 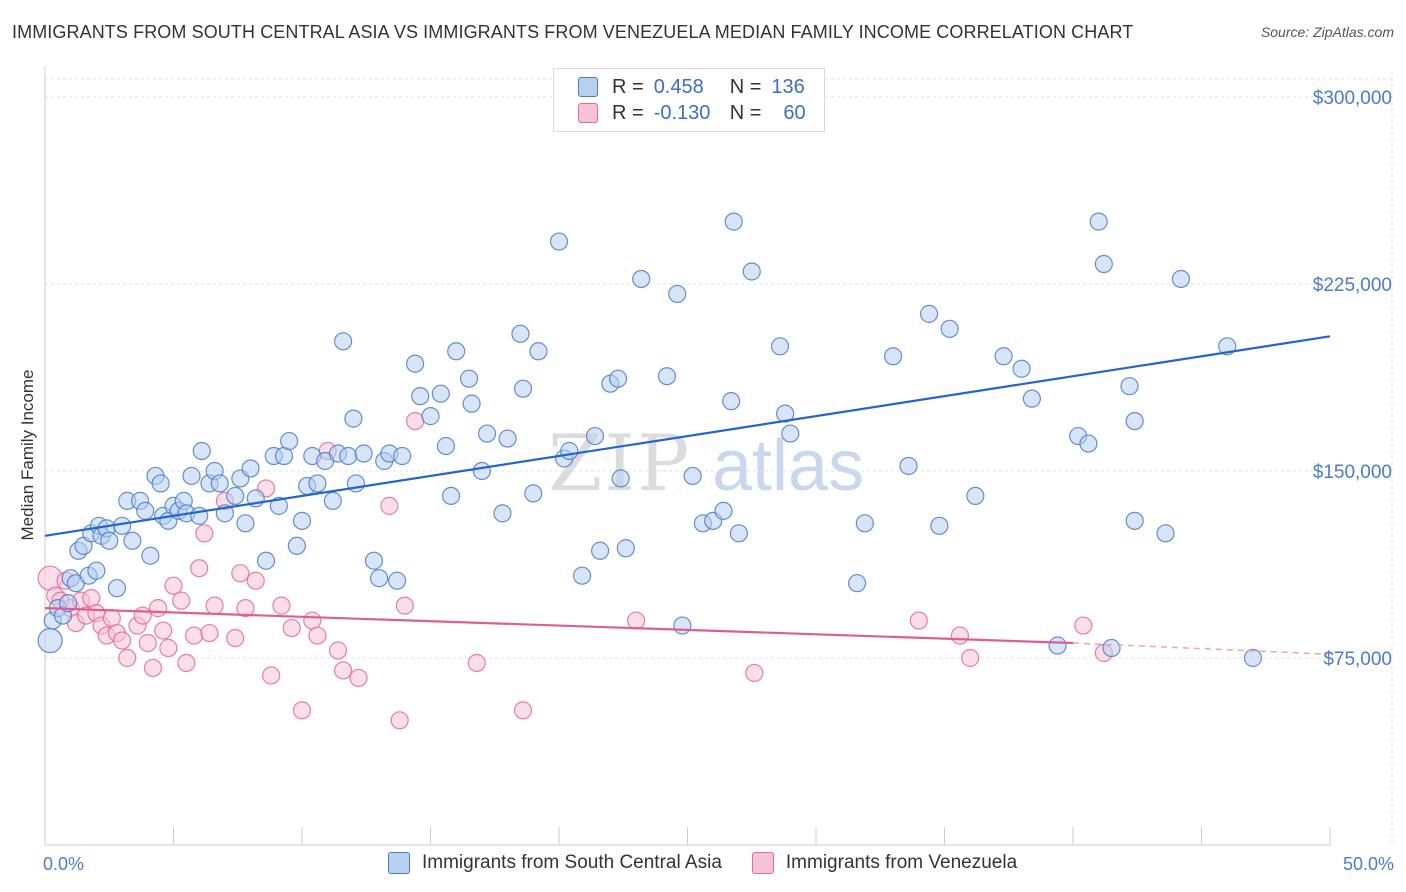 I want to click on legend-swatch-pink, so click(x=762, y=863).